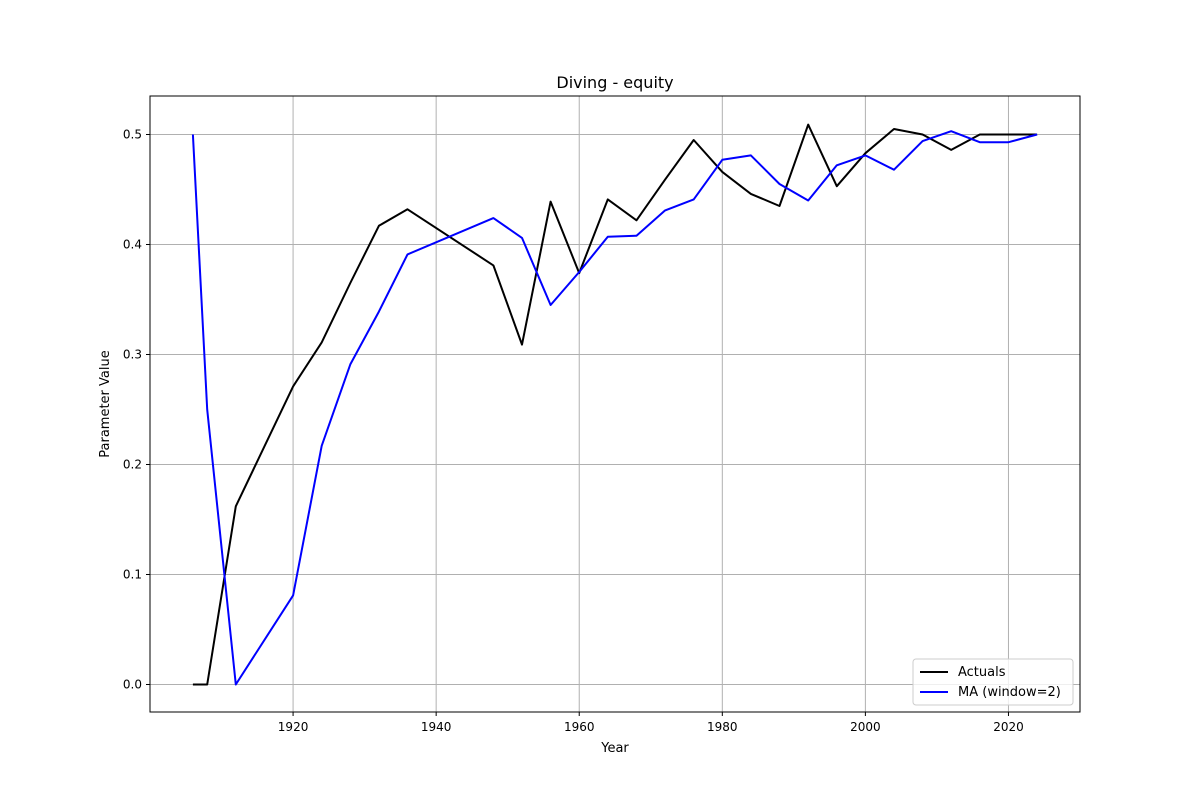 The width and height of the screenshot is (1200, 800). What do you see at coordinates (132, 135) in the screenshot?
I see `y-tick-label: 0.5` at bounding box center [132, 135].